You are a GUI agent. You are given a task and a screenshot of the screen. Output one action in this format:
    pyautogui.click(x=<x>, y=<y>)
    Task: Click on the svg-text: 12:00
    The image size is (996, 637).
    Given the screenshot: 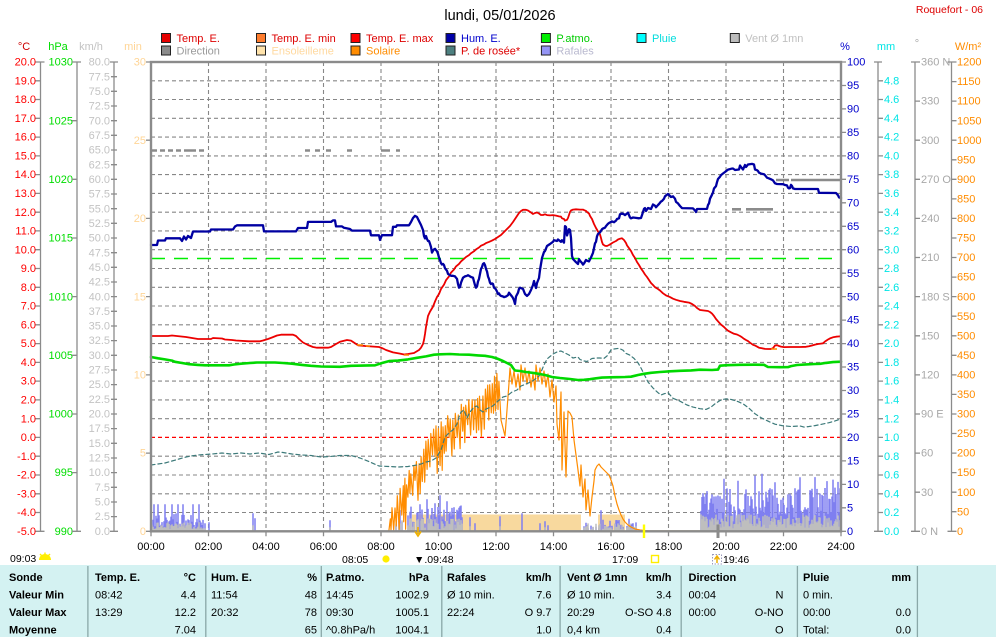 What is the action you would take?
    pyautogui.click(x=496, y=547)
    